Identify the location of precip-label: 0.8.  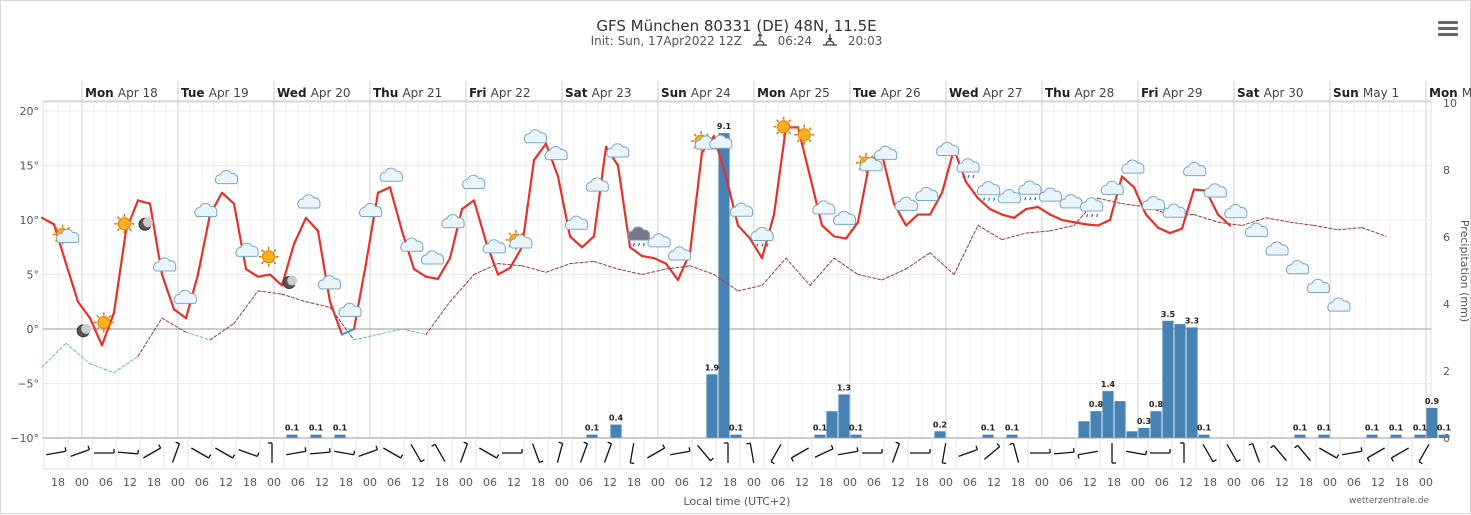
(1096, 404).